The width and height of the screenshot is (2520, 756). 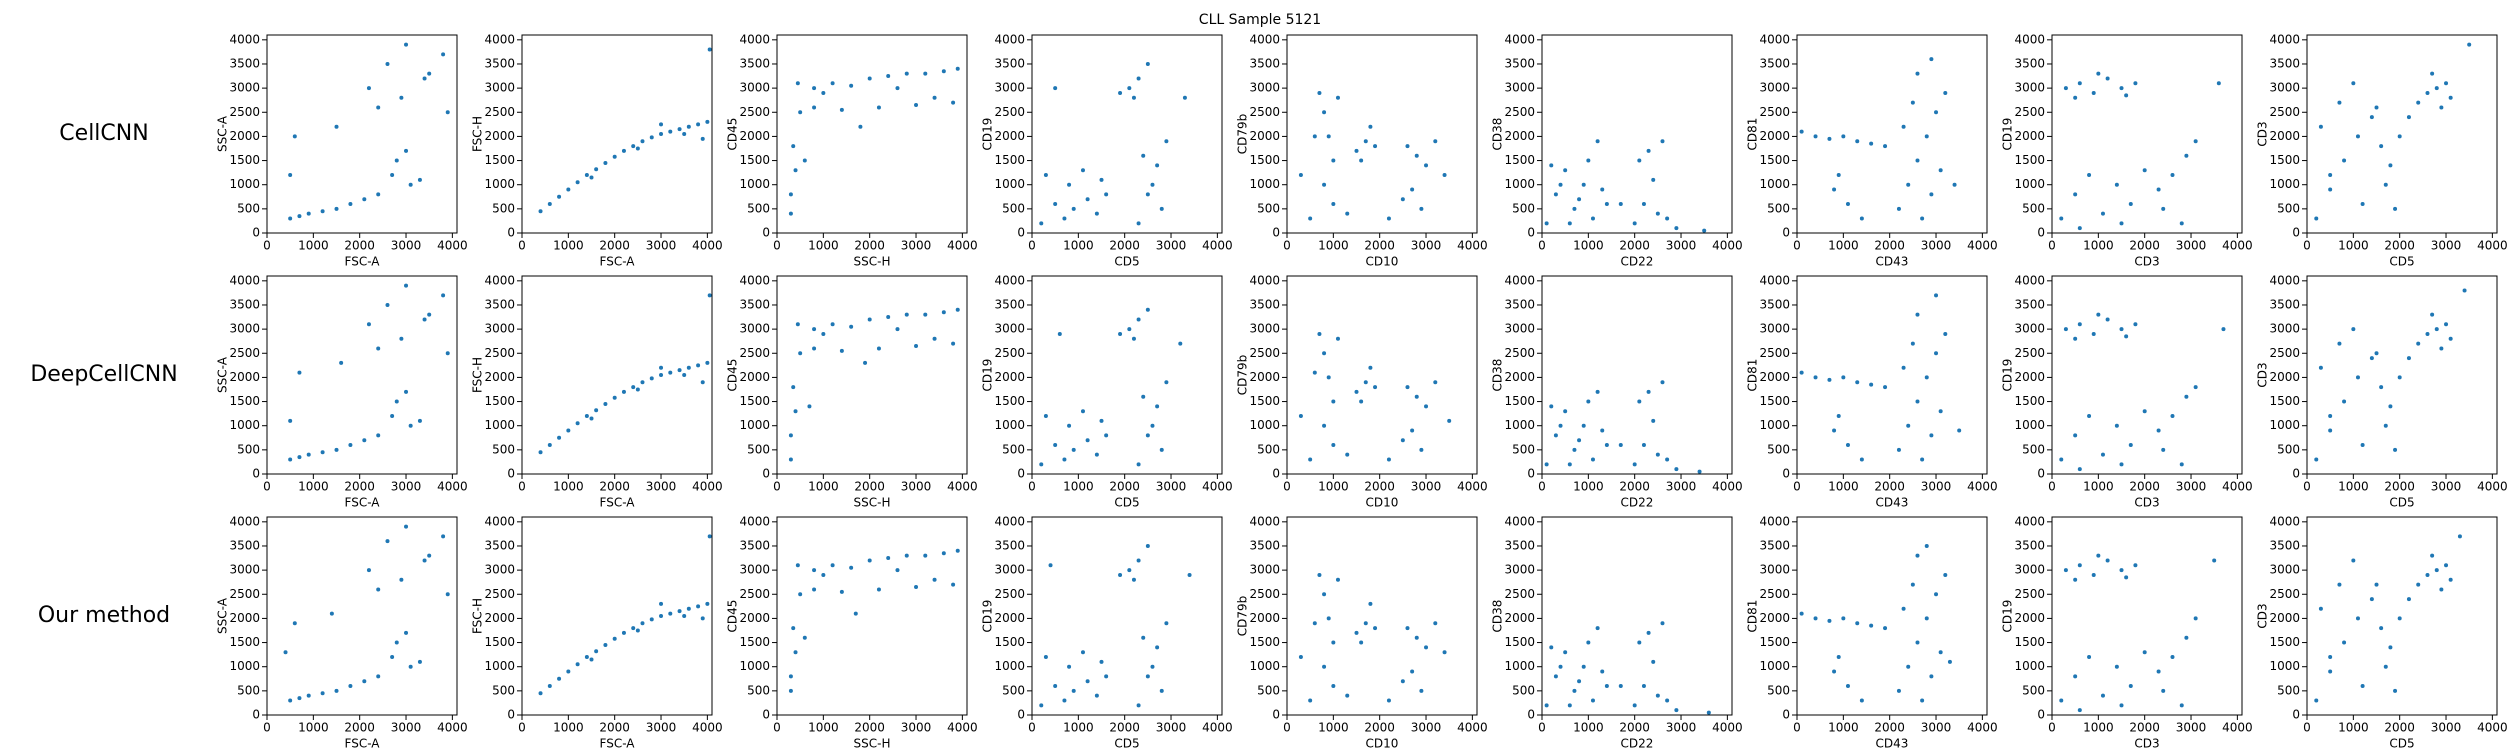 I want to click on y-tick-label: 500, so click(x=2288, y=449).